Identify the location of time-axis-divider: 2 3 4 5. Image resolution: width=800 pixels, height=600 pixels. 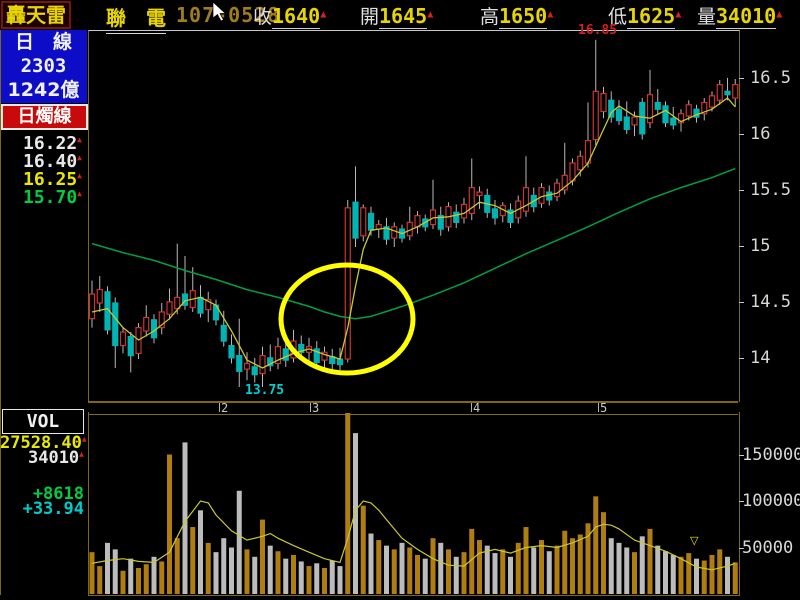
(413, 408).